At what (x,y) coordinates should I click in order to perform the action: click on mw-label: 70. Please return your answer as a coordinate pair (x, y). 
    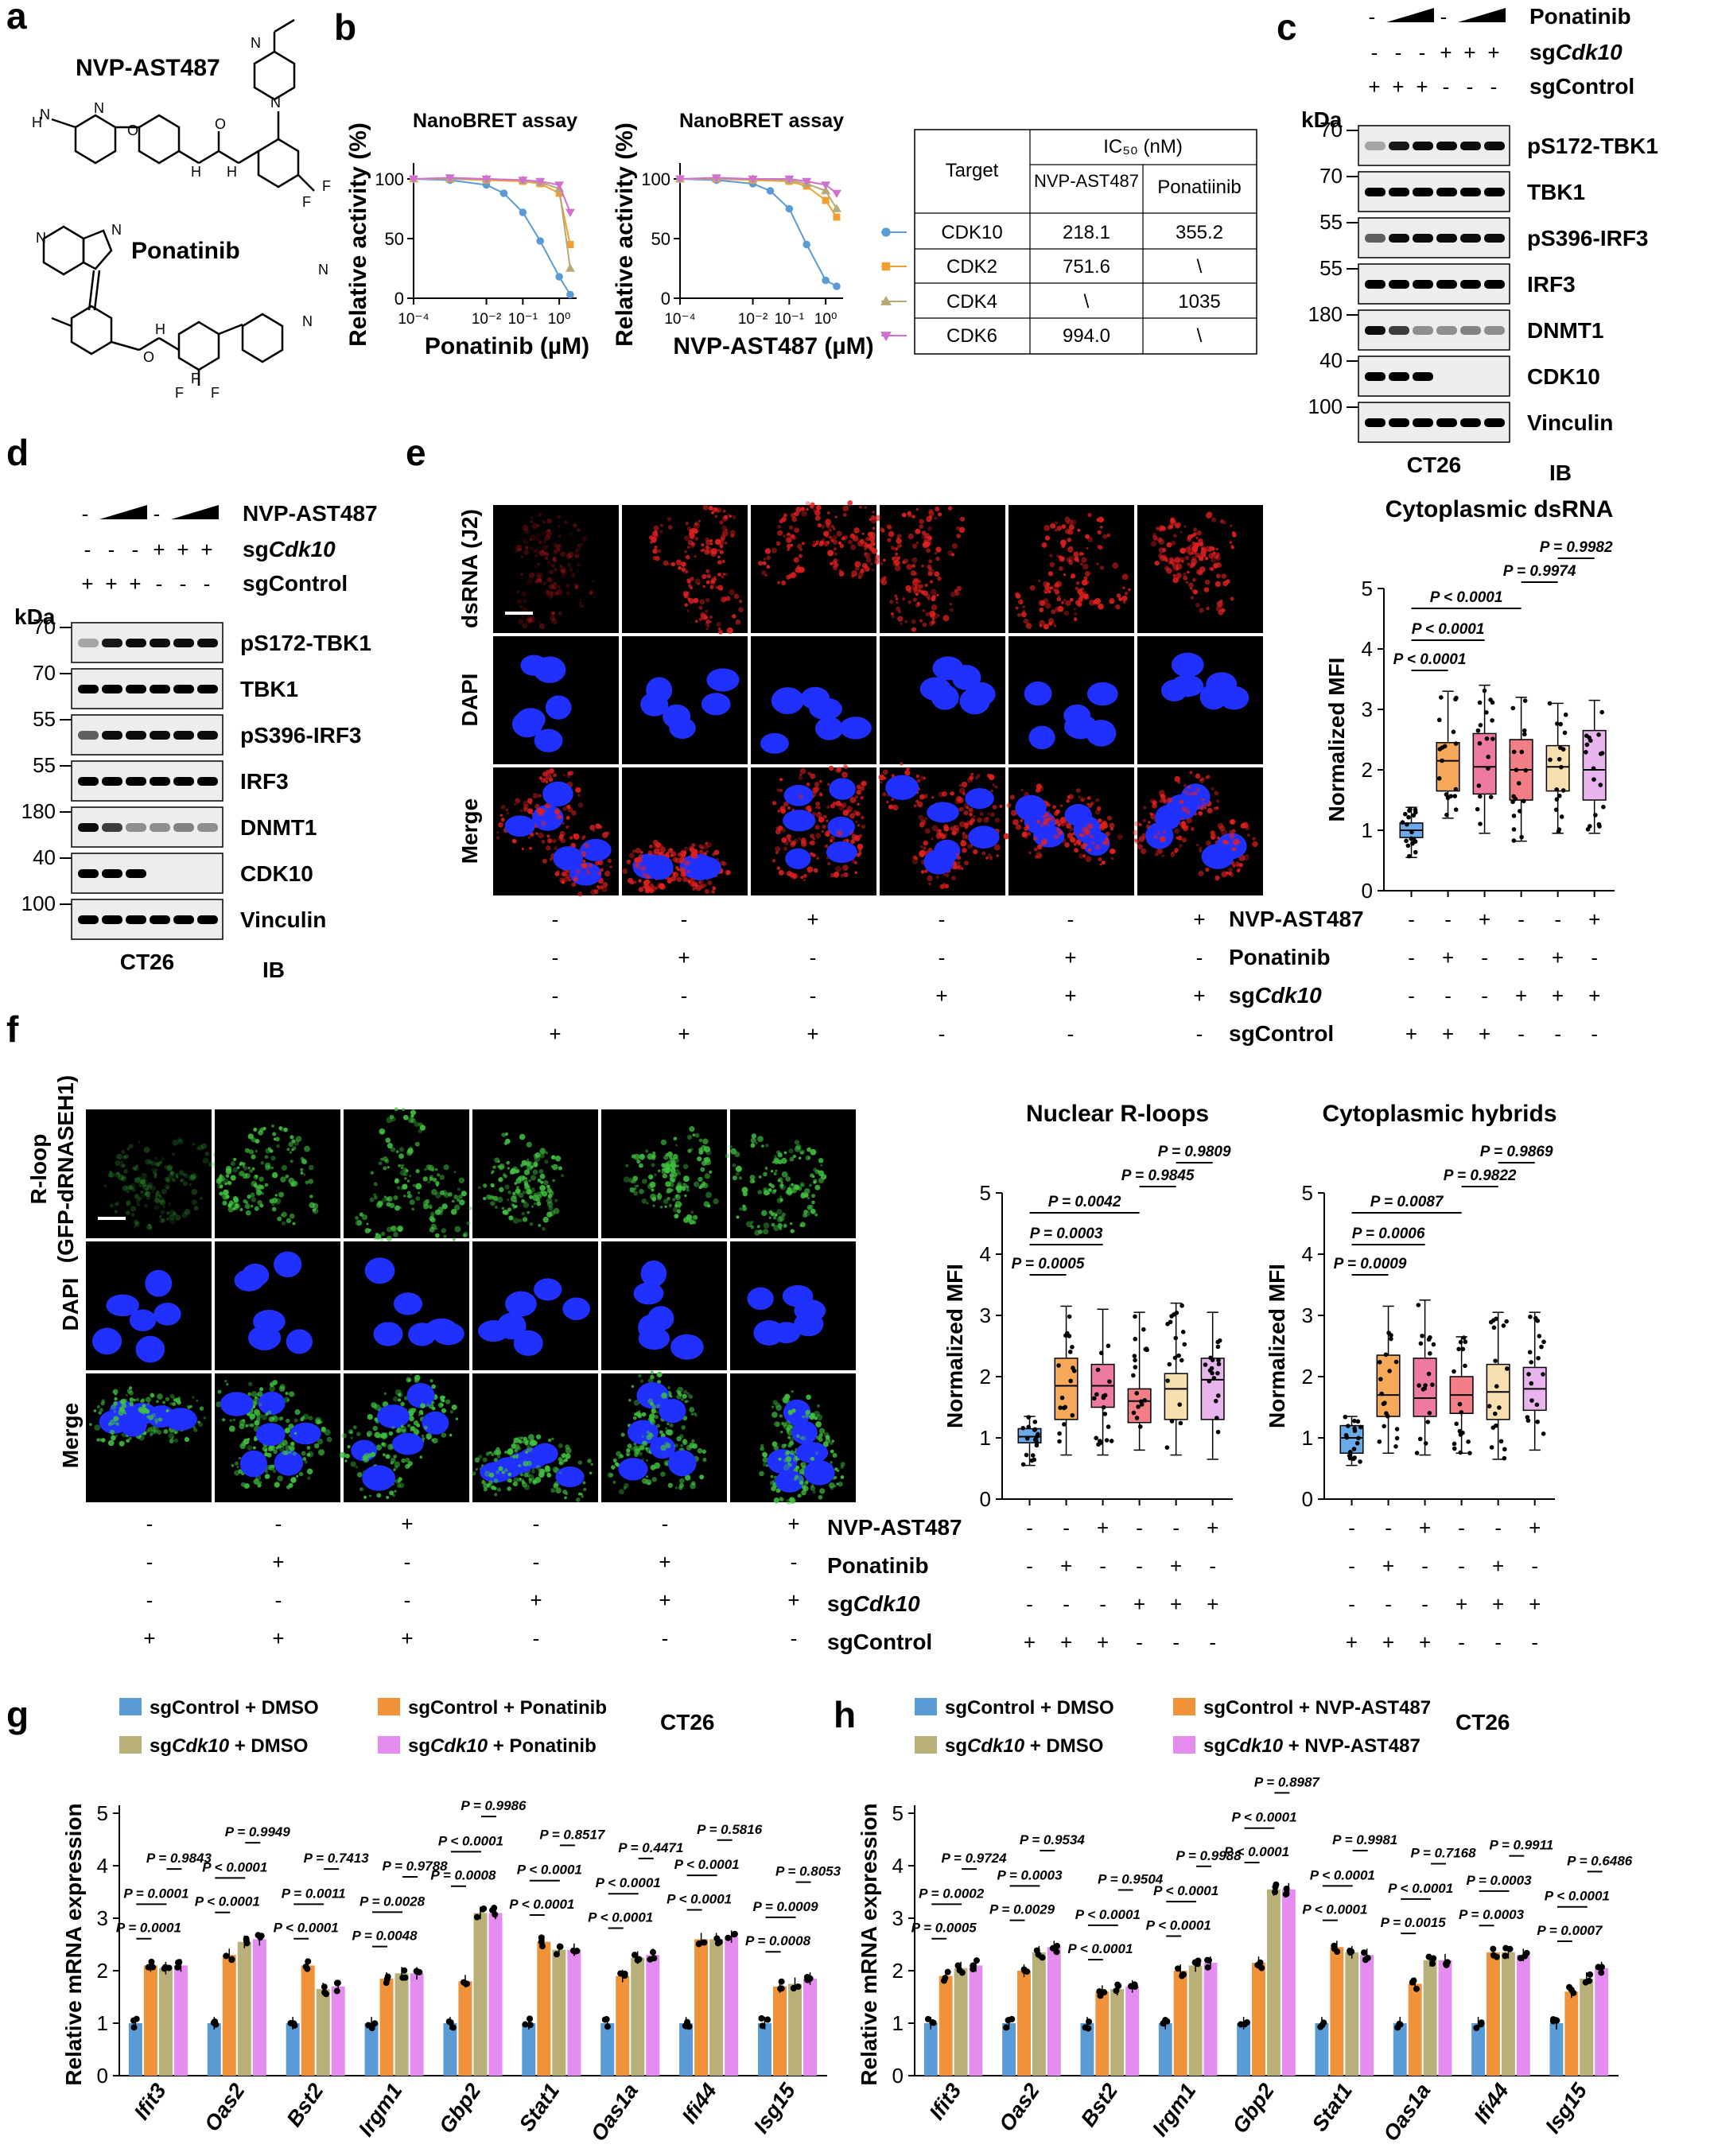
    Looking at the image, I should click on (1331, 176).